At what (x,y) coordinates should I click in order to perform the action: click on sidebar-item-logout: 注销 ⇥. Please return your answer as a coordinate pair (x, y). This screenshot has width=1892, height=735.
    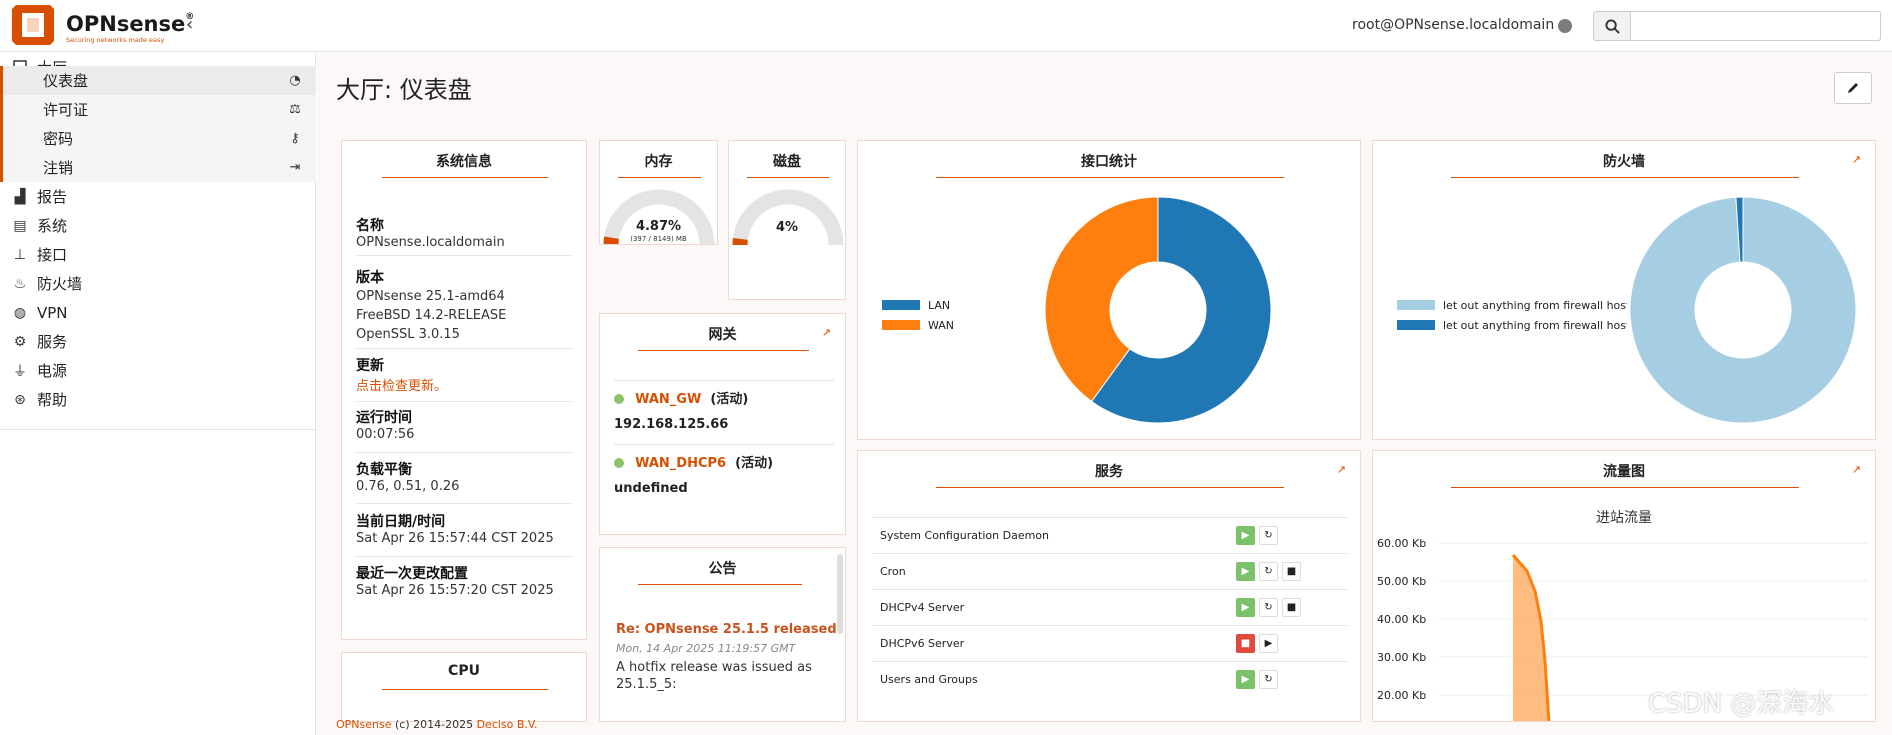
    Looking at the image, I should click on (158, 167).